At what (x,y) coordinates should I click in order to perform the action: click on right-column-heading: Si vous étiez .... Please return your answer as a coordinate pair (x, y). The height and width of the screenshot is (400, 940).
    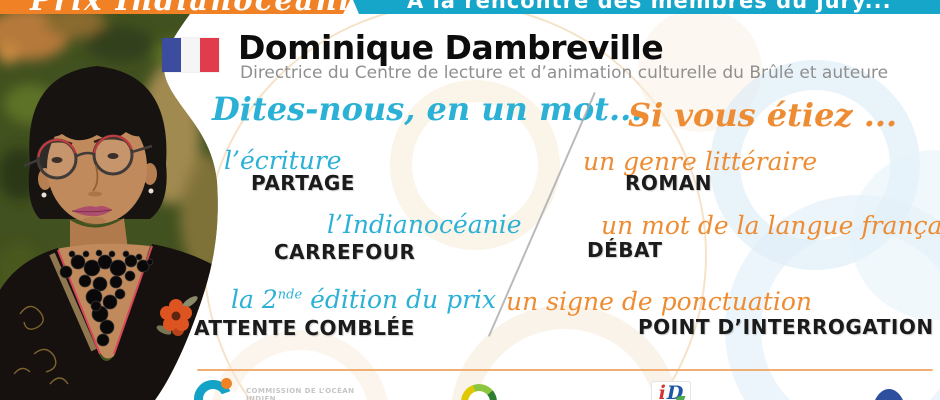
    Looking at the image, I should click on (763, 115).